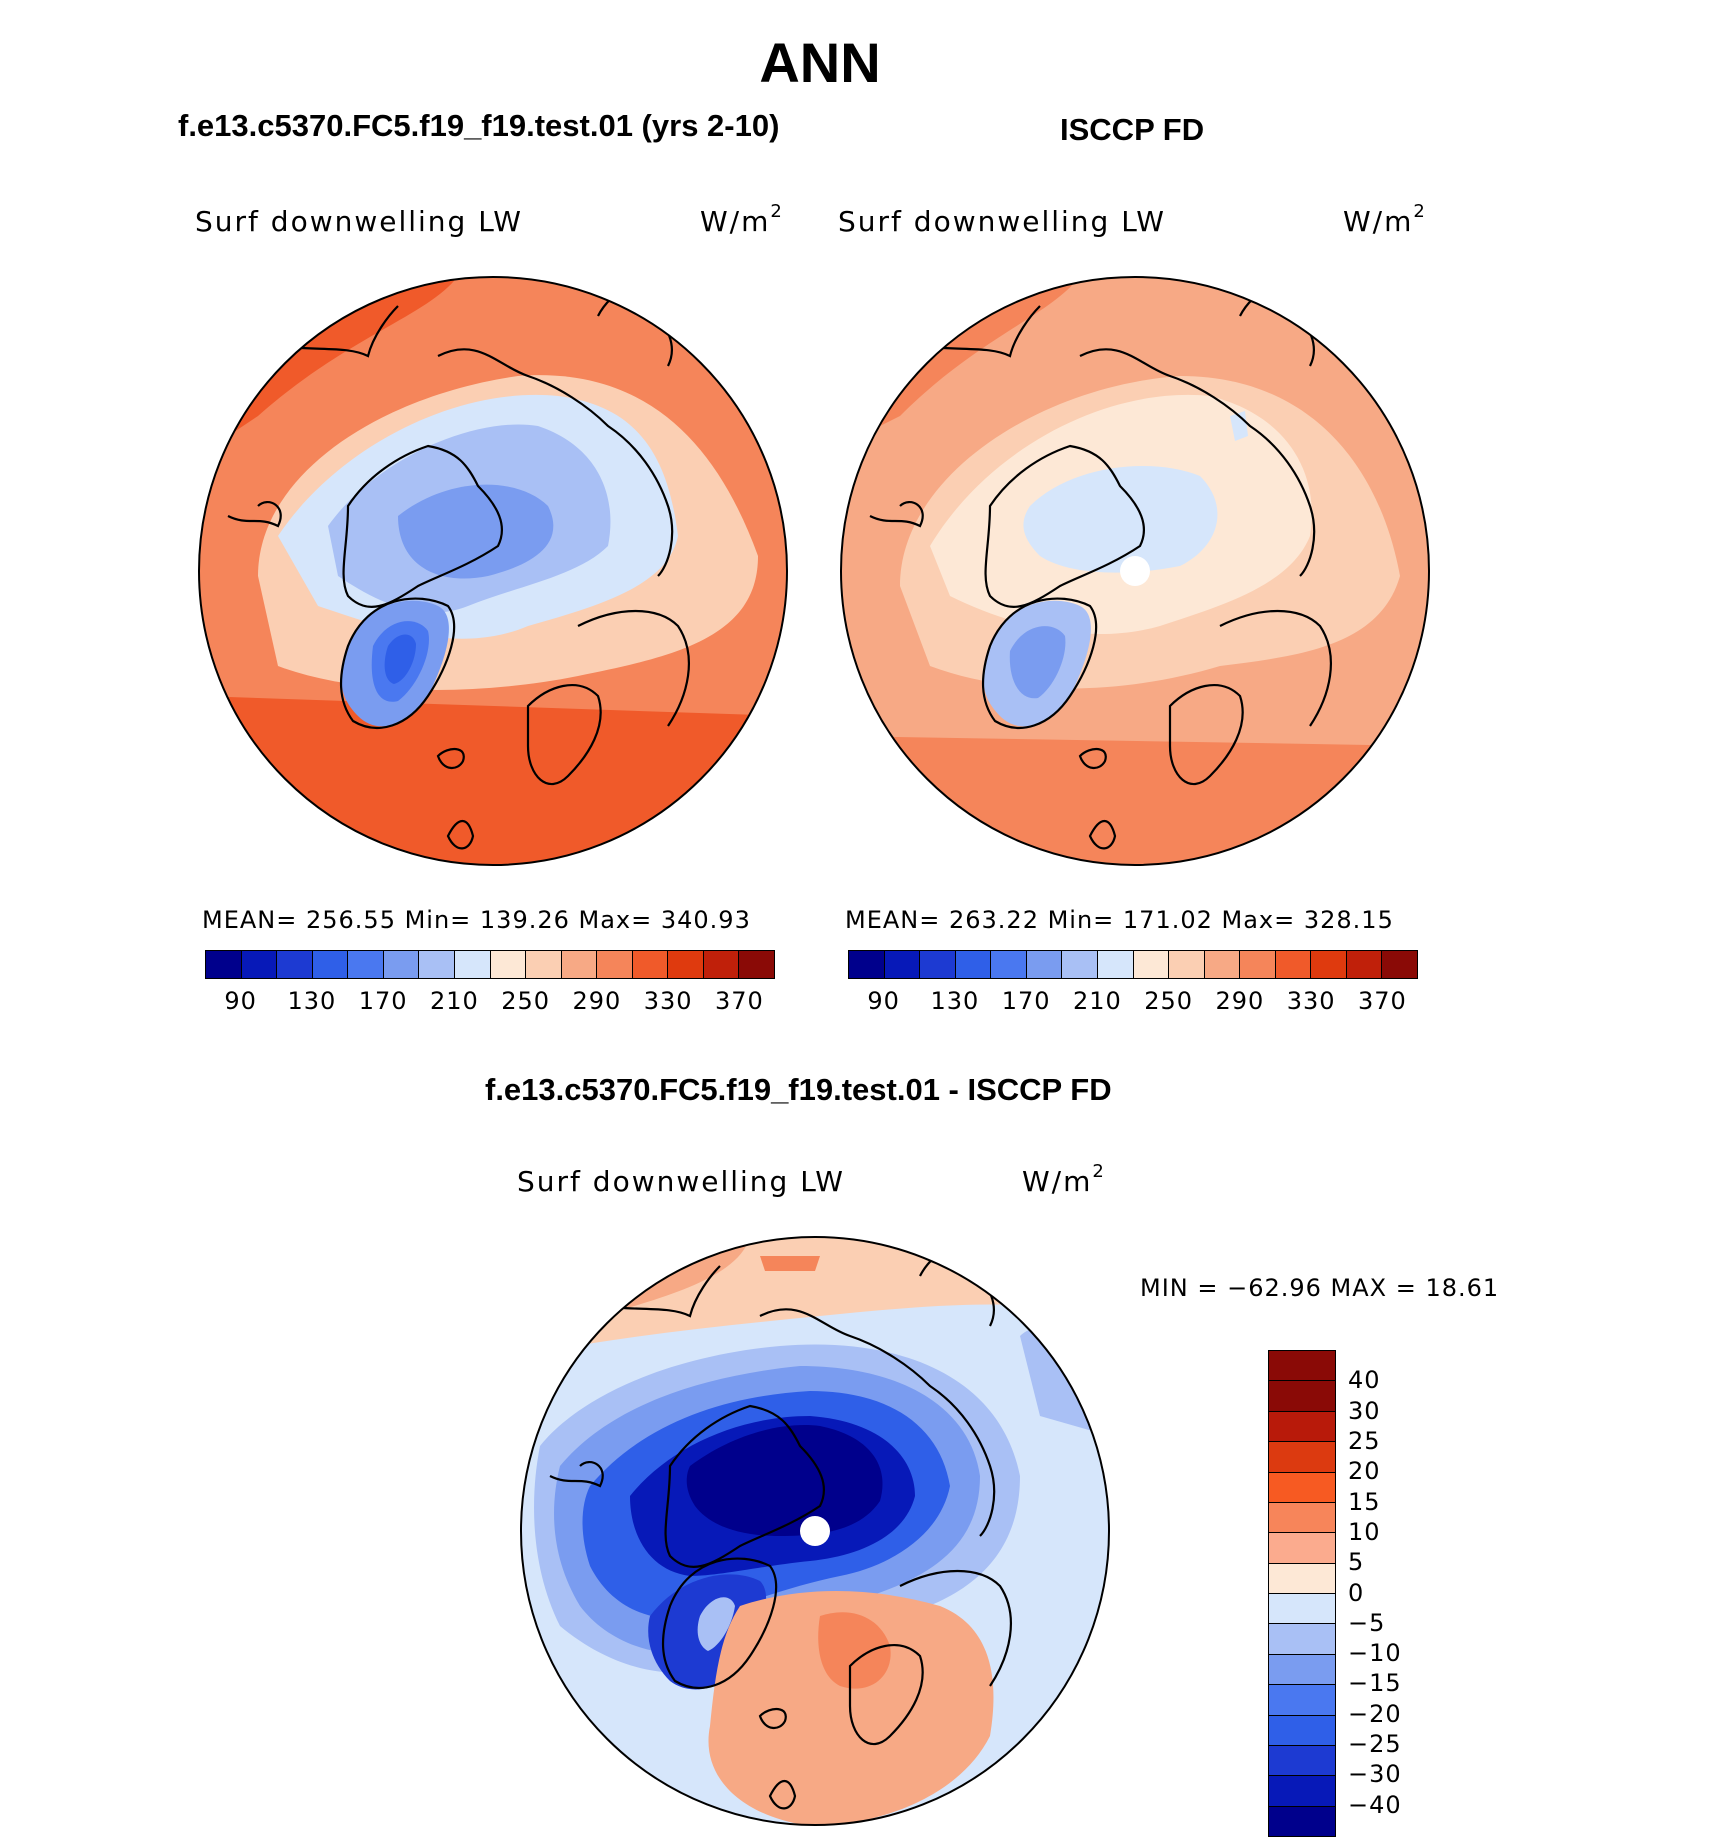 Image resolution: width=1710 pixels, height=1840 pixels. What do you see at coordinates (1375, 1744) in the screenshot?
I see `panel3-colorbar-tick-label: −25` at bounding box center [1375, 1744].